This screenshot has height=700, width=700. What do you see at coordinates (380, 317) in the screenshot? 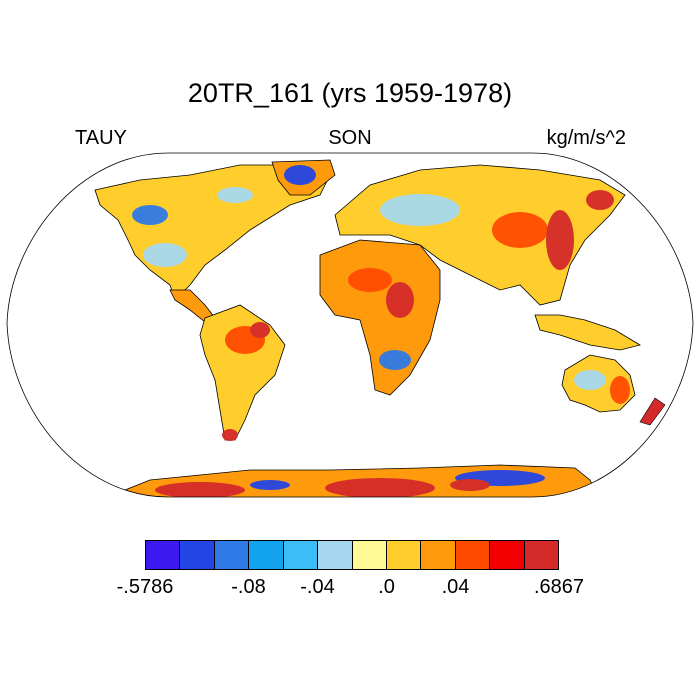
I see `africa` at bounding box center [380, 317].